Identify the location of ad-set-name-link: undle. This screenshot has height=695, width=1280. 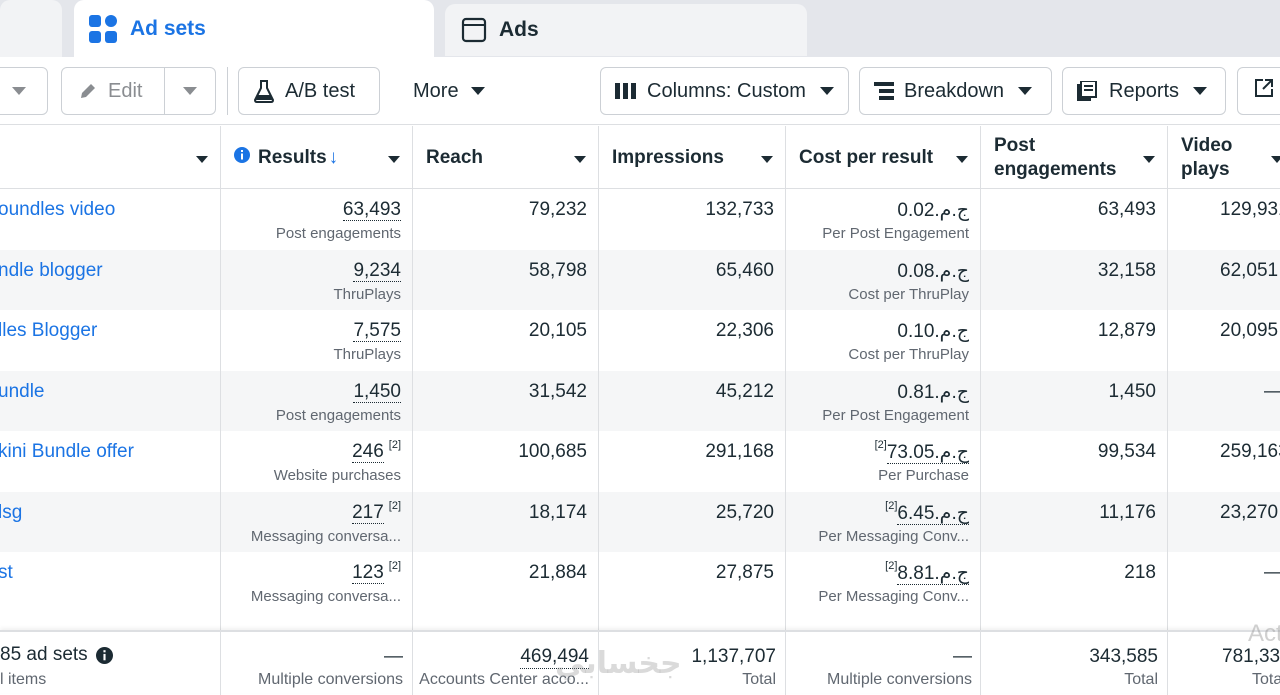
(22, 391).